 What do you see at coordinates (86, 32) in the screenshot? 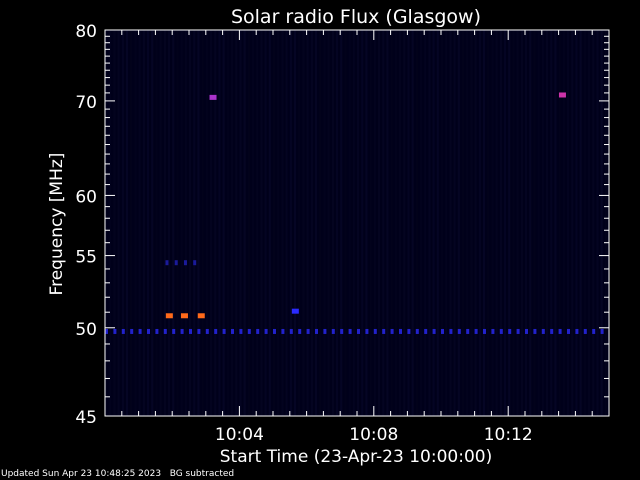
I see `y-tick-label: 80` at bounding box center [86, 32].